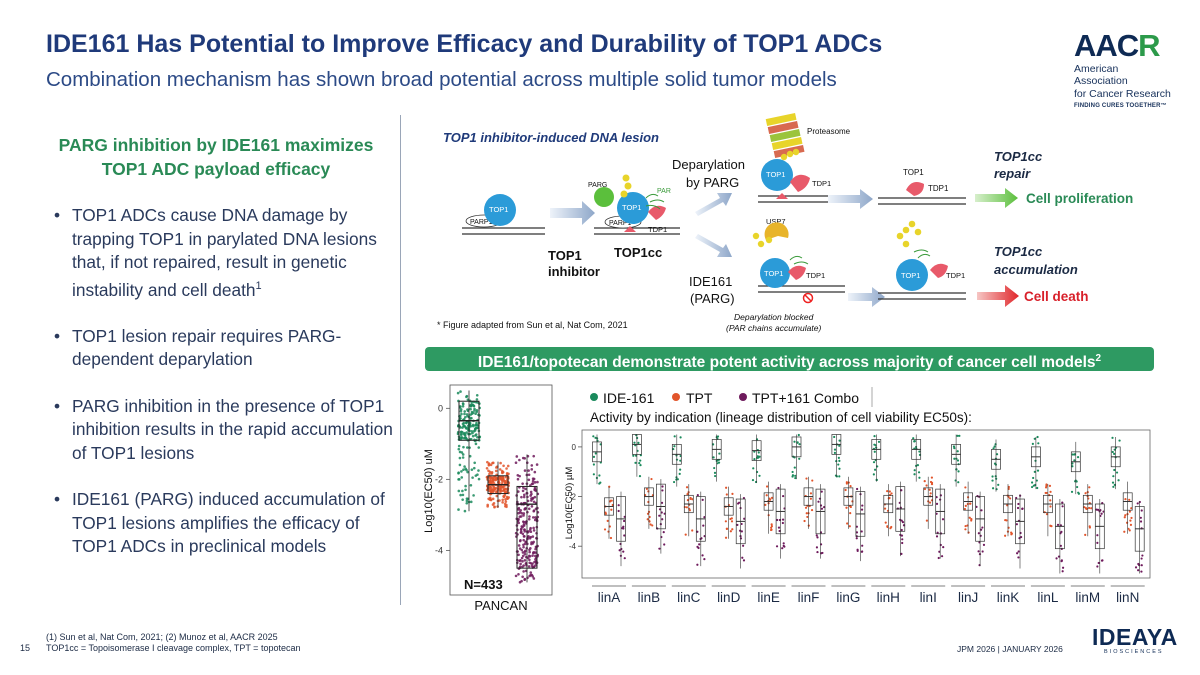 Image resolution: width=1200 pixels, height=675 pixels. I want to click on accumulation-label-2: accumulation, so click(1036, 269).